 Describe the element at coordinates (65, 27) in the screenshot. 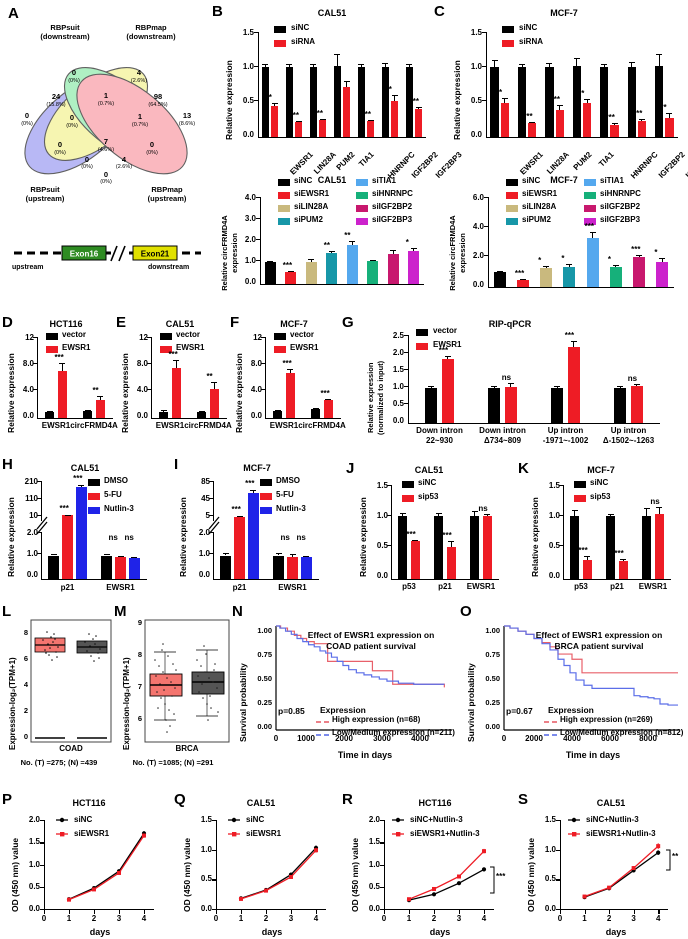

I see `venn-set0-line1: RBPsuit` at that location.